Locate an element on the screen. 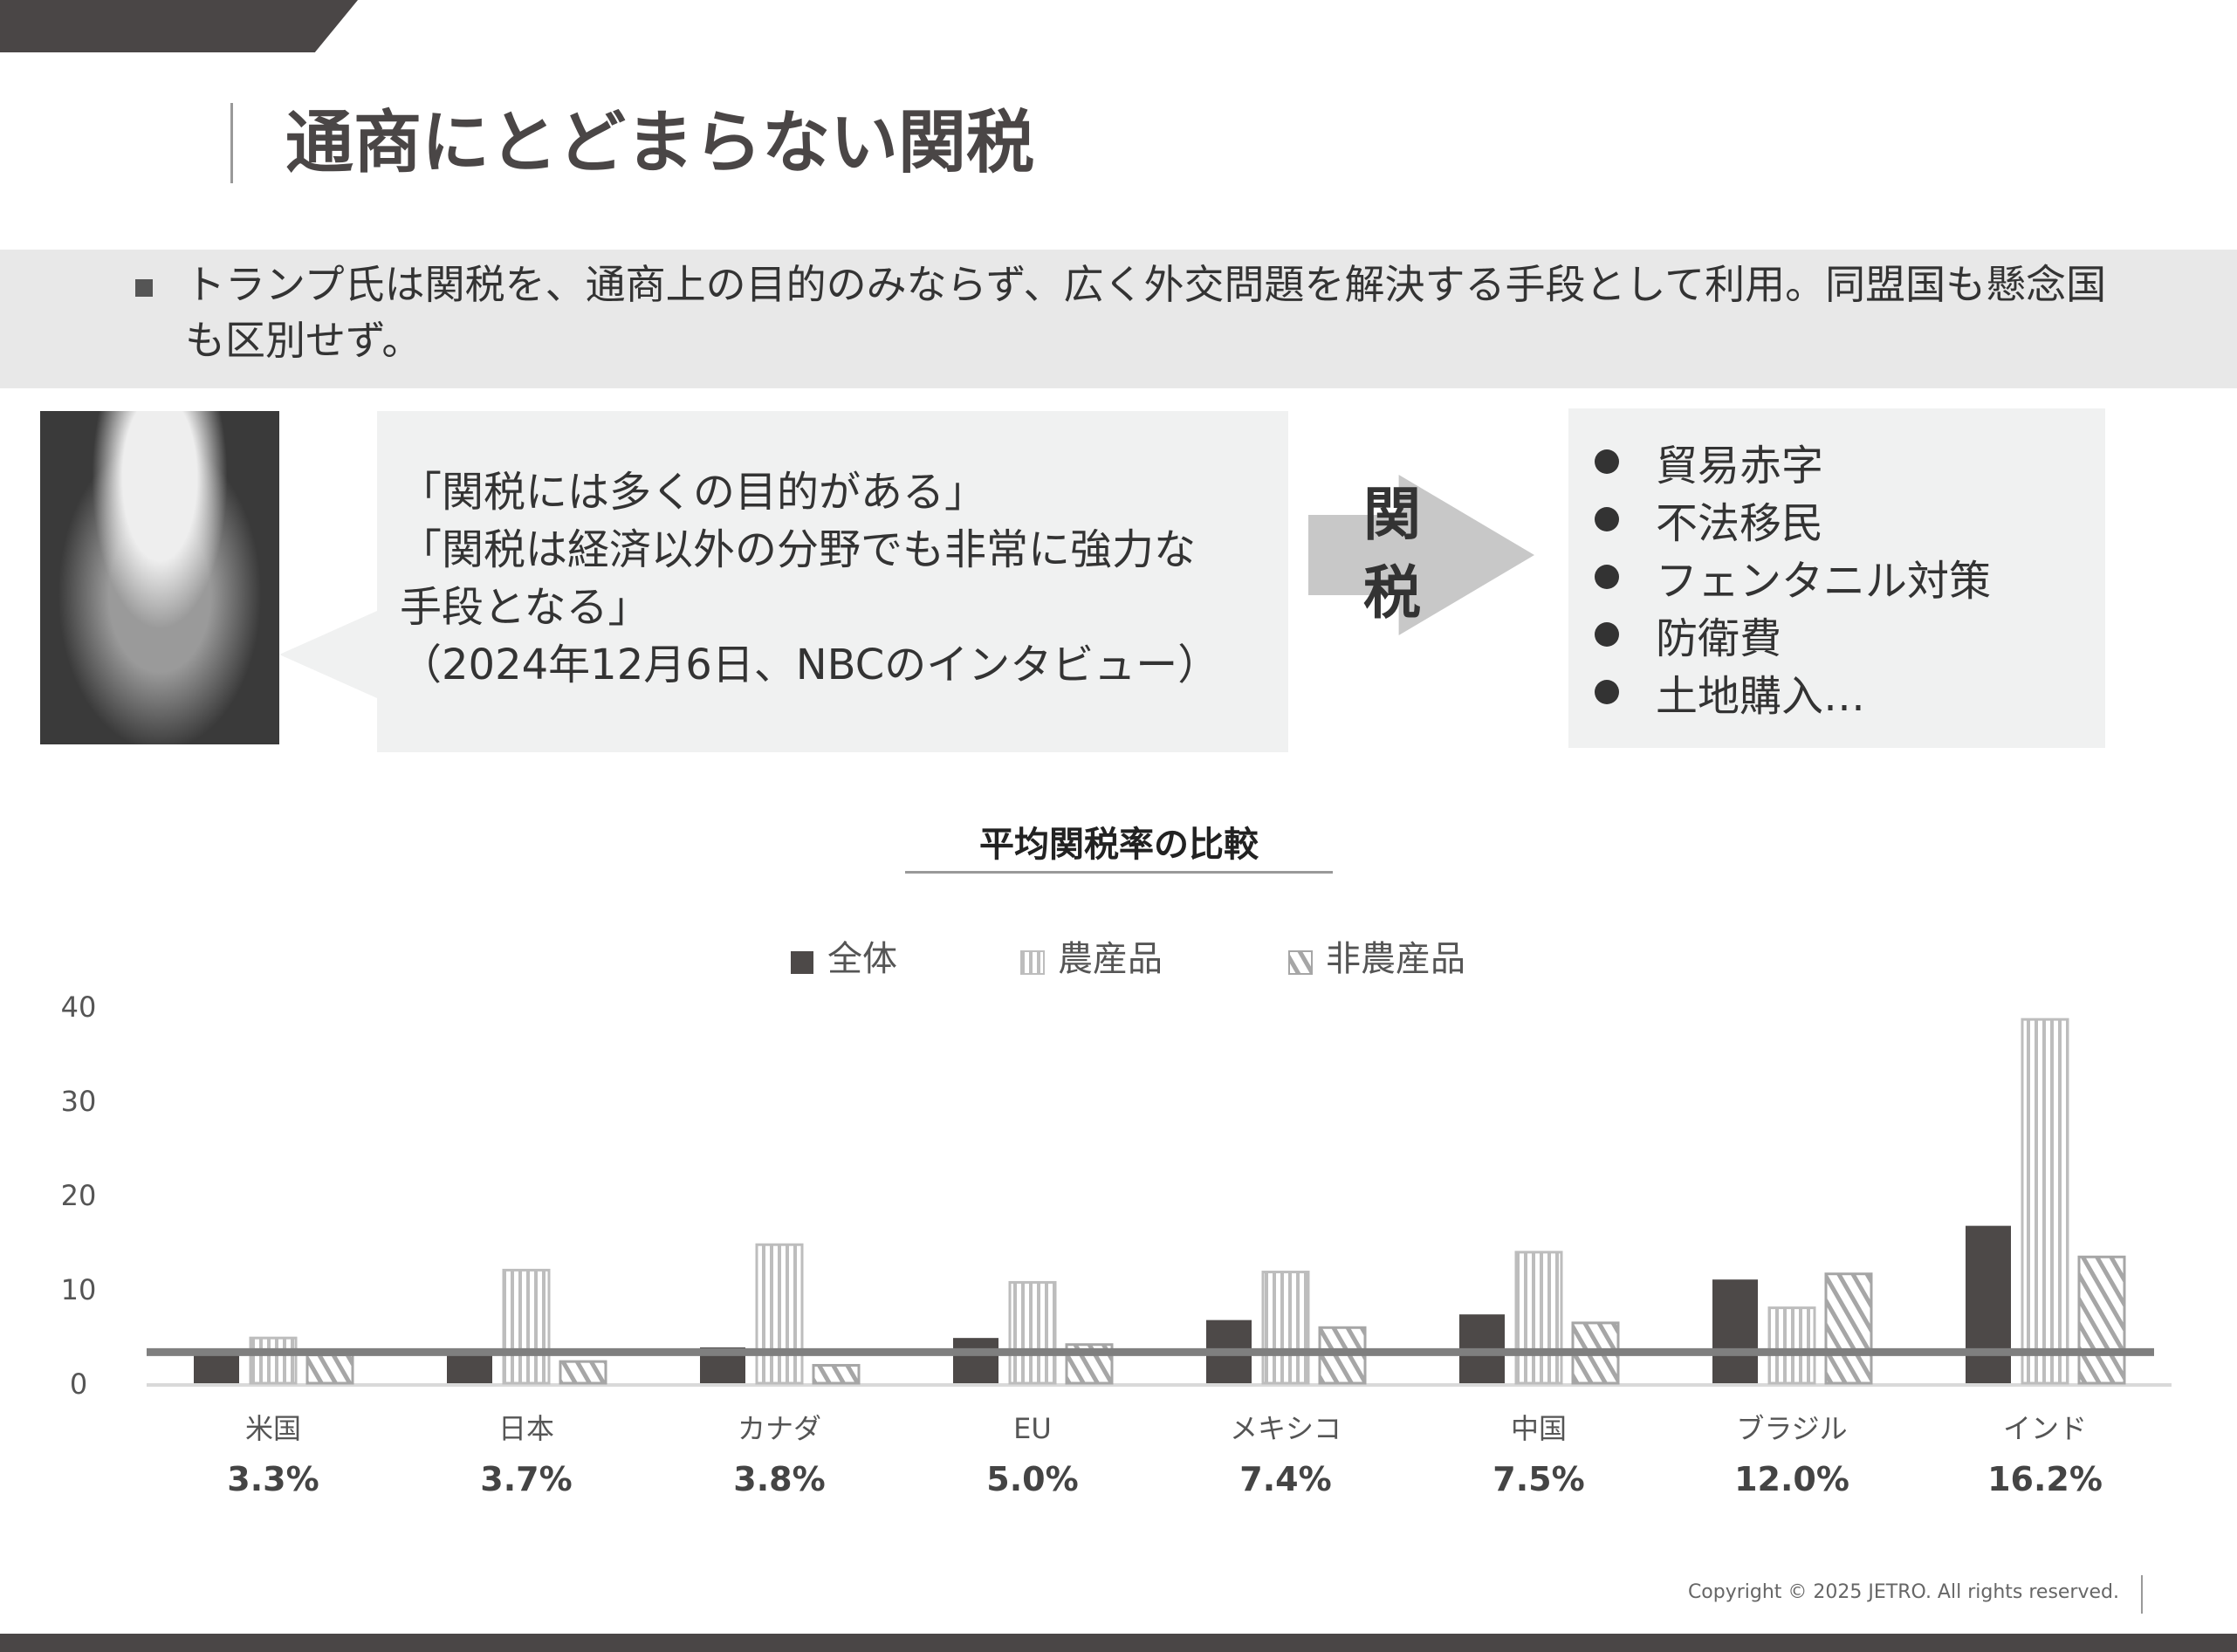 The height and width of the screenshot is (1652, 2237). x-tick-label: 中国 is located at coordinates (1539, 1428).